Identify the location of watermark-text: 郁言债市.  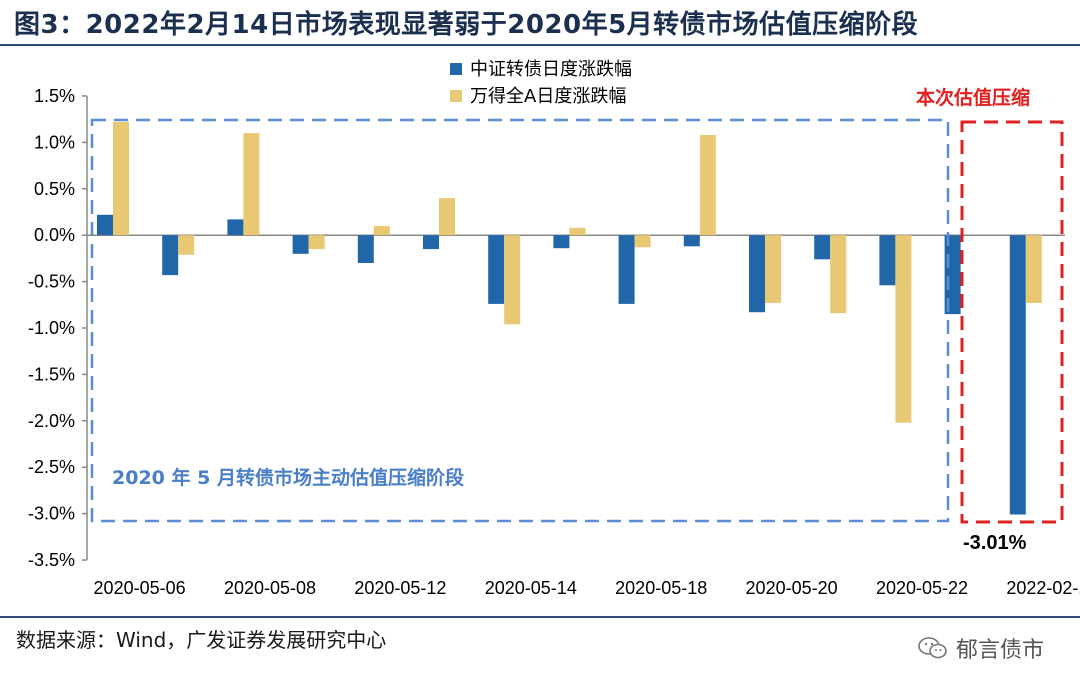
(999, 650).